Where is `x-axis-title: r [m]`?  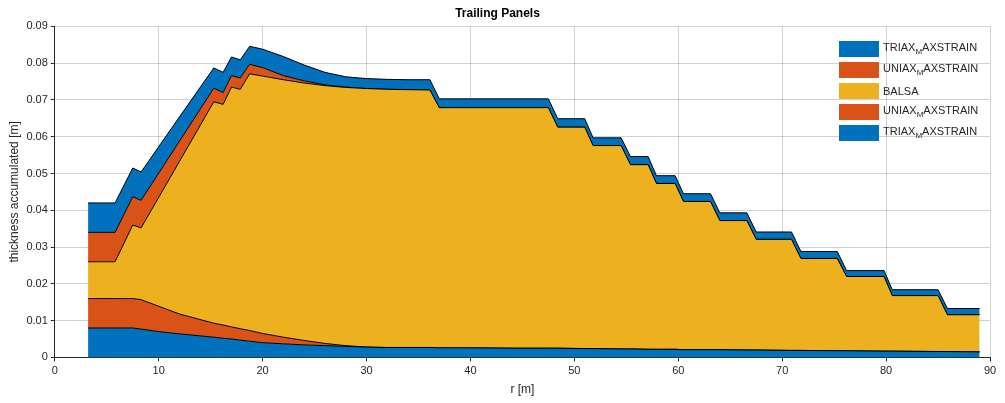 x-axis-title: r [m] is located at coordinates (522, 389).